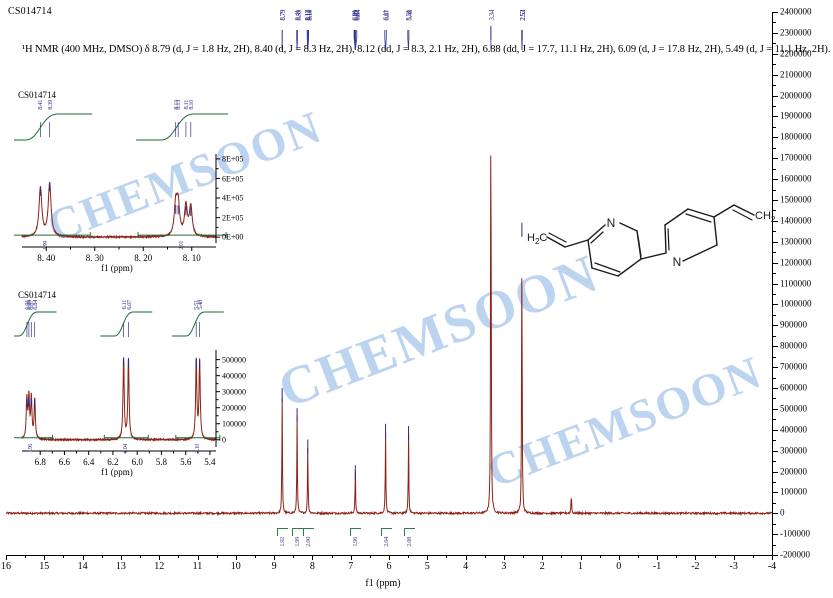 The image size is (833, 598). Describe the element at coordinates (233, 178) in the screenshot. I see `inset-y-label: 6E+05` at that location.